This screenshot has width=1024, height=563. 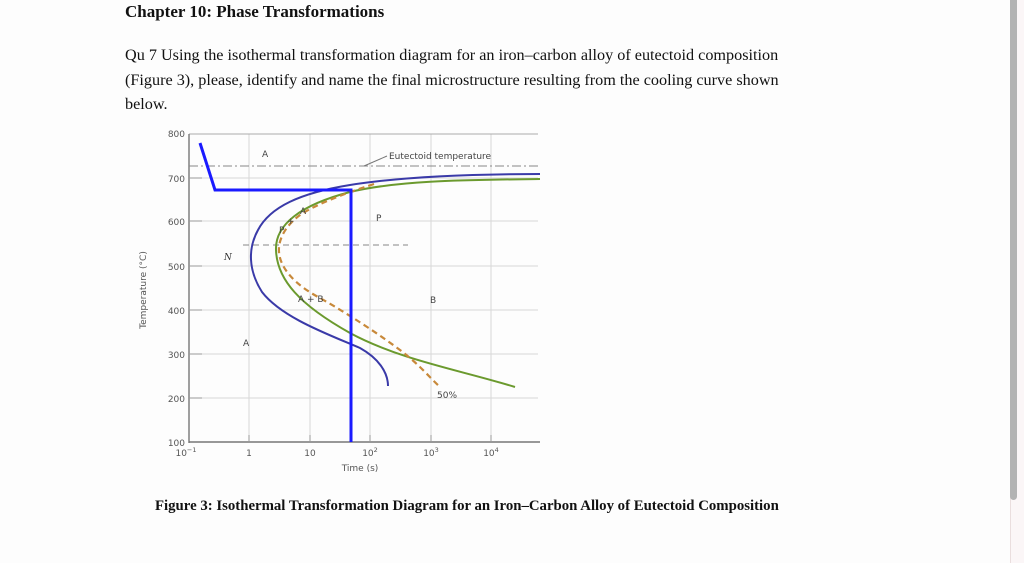 What do you see at coordinates (146, 104) in the screenshot?
I see `question-line: below.` at bounding box center [146, 104].